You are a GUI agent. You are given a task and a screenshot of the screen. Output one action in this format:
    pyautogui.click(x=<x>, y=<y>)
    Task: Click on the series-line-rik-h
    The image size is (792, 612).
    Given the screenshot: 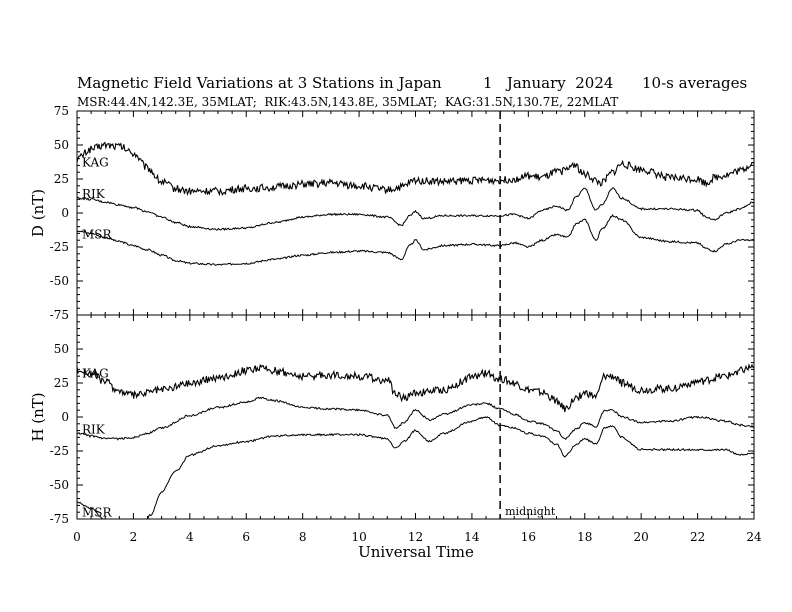 What is the action you would take?
    pyautogui.click(x=415, y=418)
    